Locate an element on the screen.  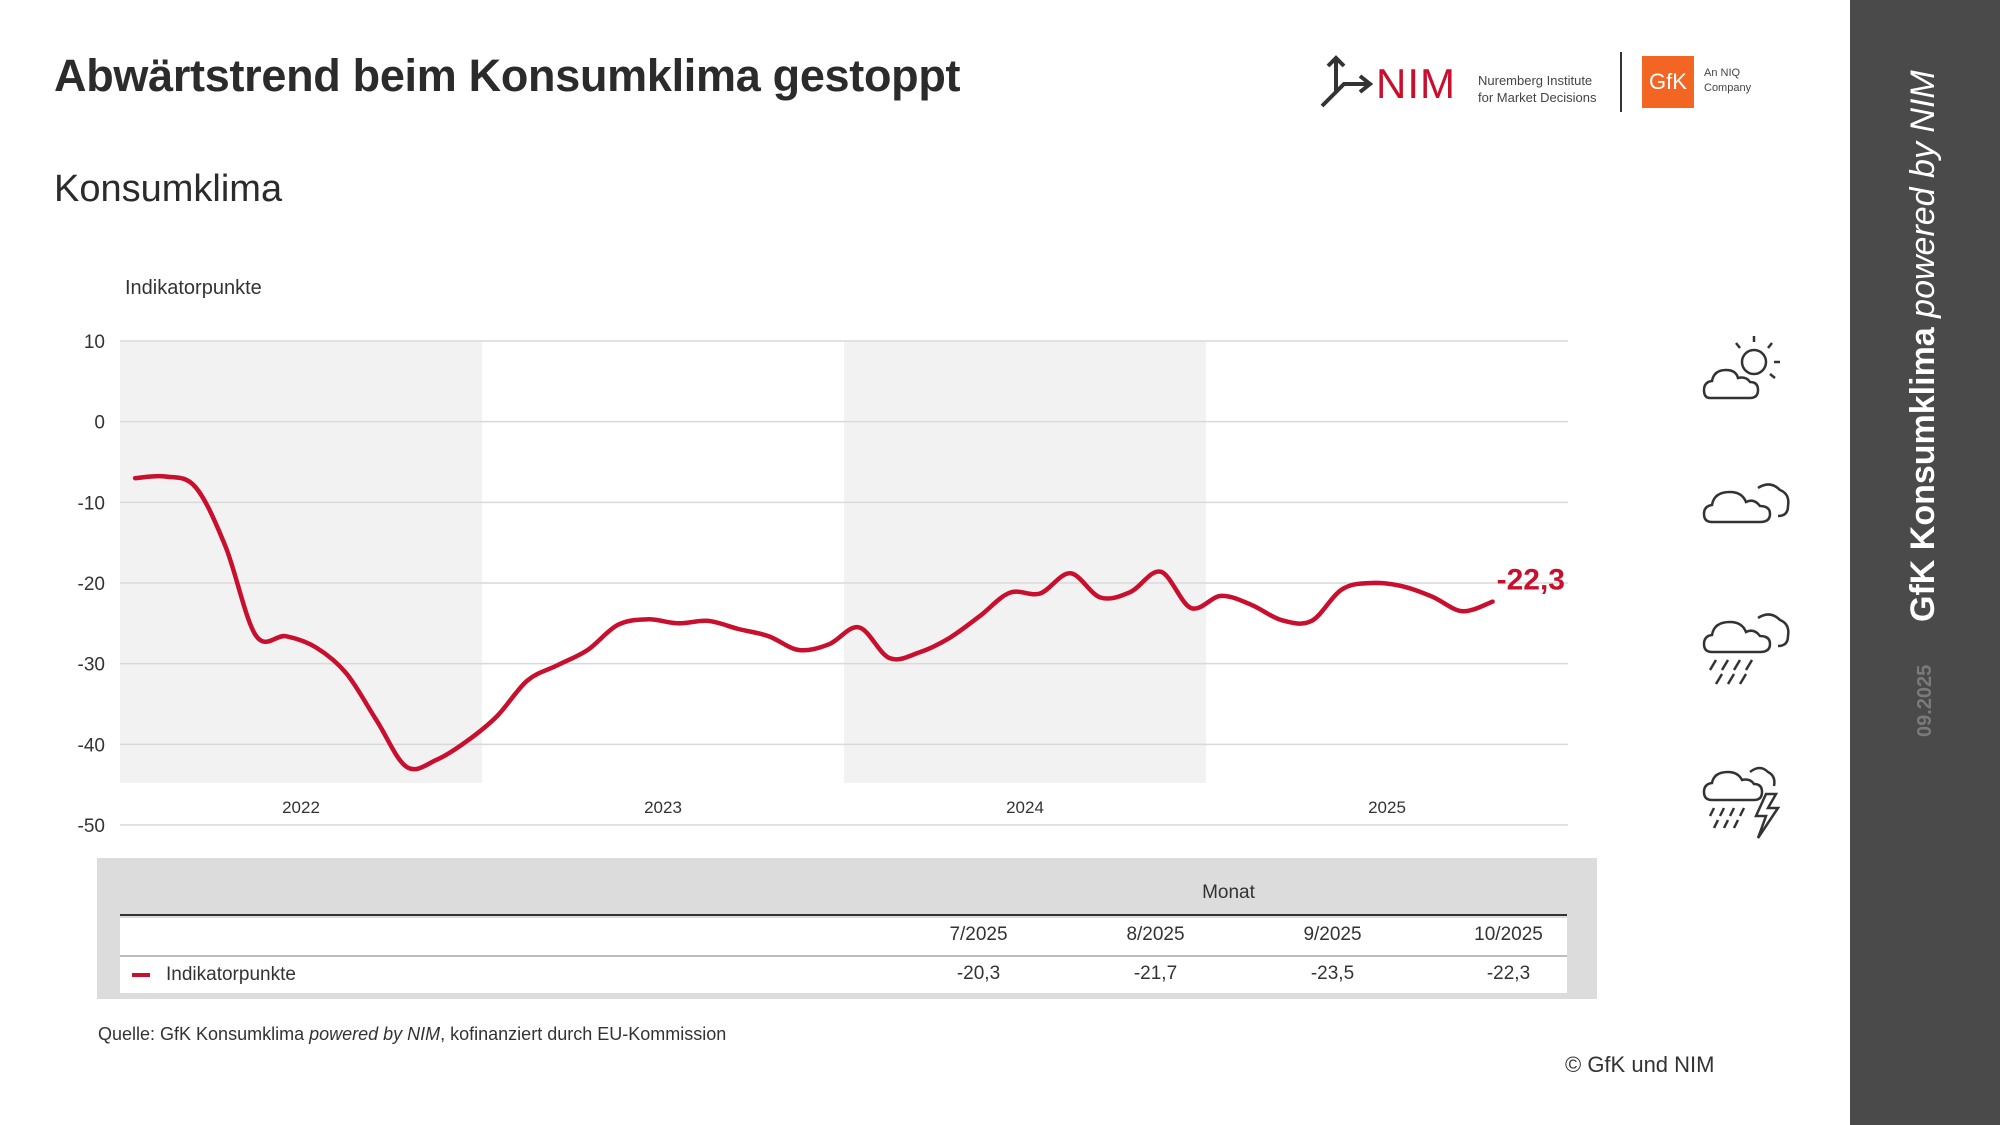
column-header: 10/2025 is located at coordinates (1508, 934).